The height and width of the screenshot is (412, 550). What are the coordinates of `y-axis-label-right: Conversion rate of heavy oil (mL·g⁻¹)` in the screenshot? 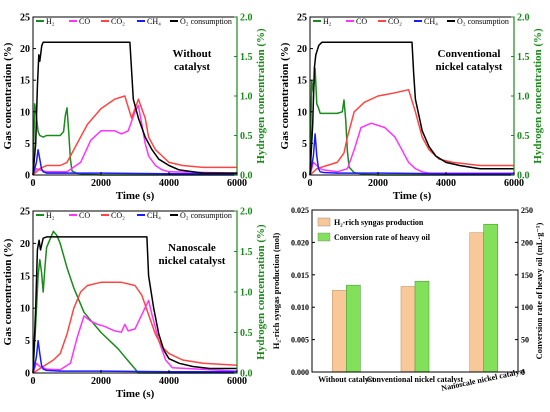 It's located at (539, 291).